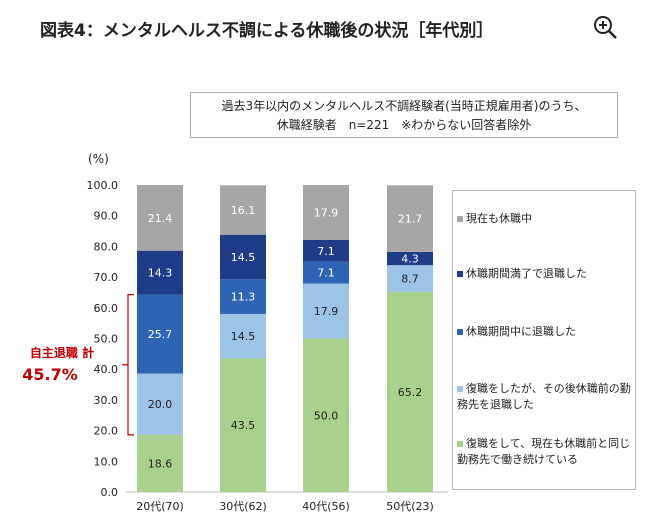 This screenshot has height=518, width=650. What do you see at coordinates (605, 27) in the screenshot?
I see `zoom-in-icon` at bounding box center [605, 27].